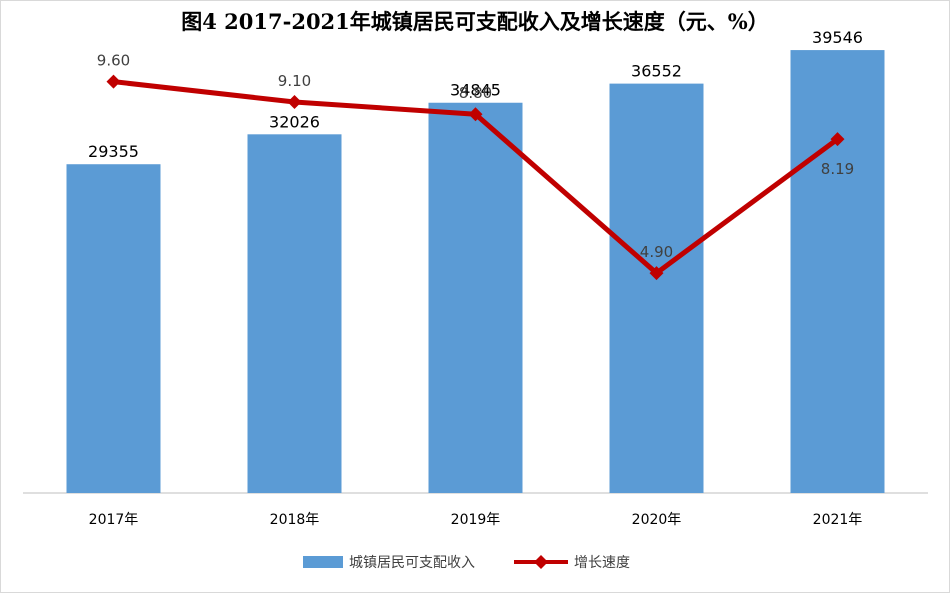 The height and width of the screenshot is (593, 950). I want to click on income-bar-label: 32026, so click(294, 121).